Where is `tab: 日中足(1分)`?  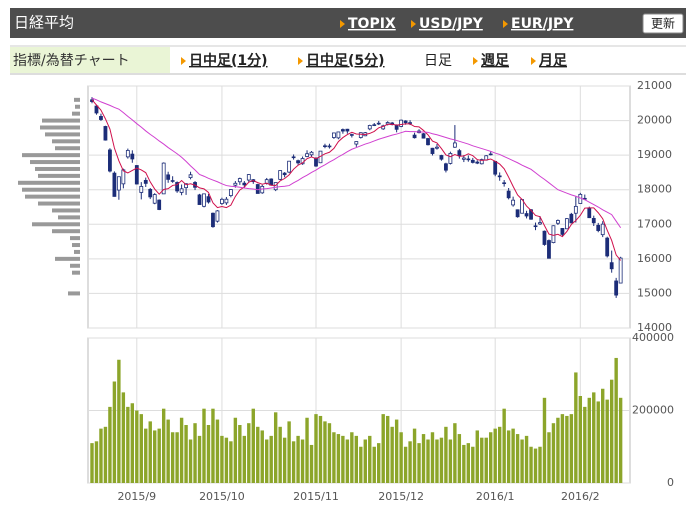 tab: 日中足(1分) is located at coordinates (228, 60).